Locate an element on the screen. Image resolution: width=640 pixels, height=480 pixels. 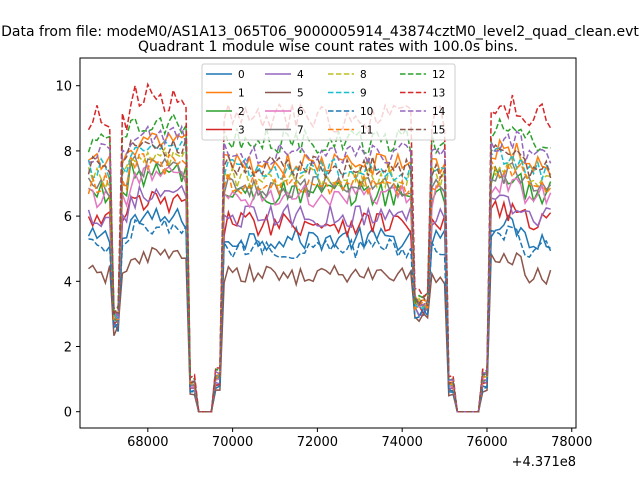
y-tick-label: 6 is located at coordinates (68, 217).